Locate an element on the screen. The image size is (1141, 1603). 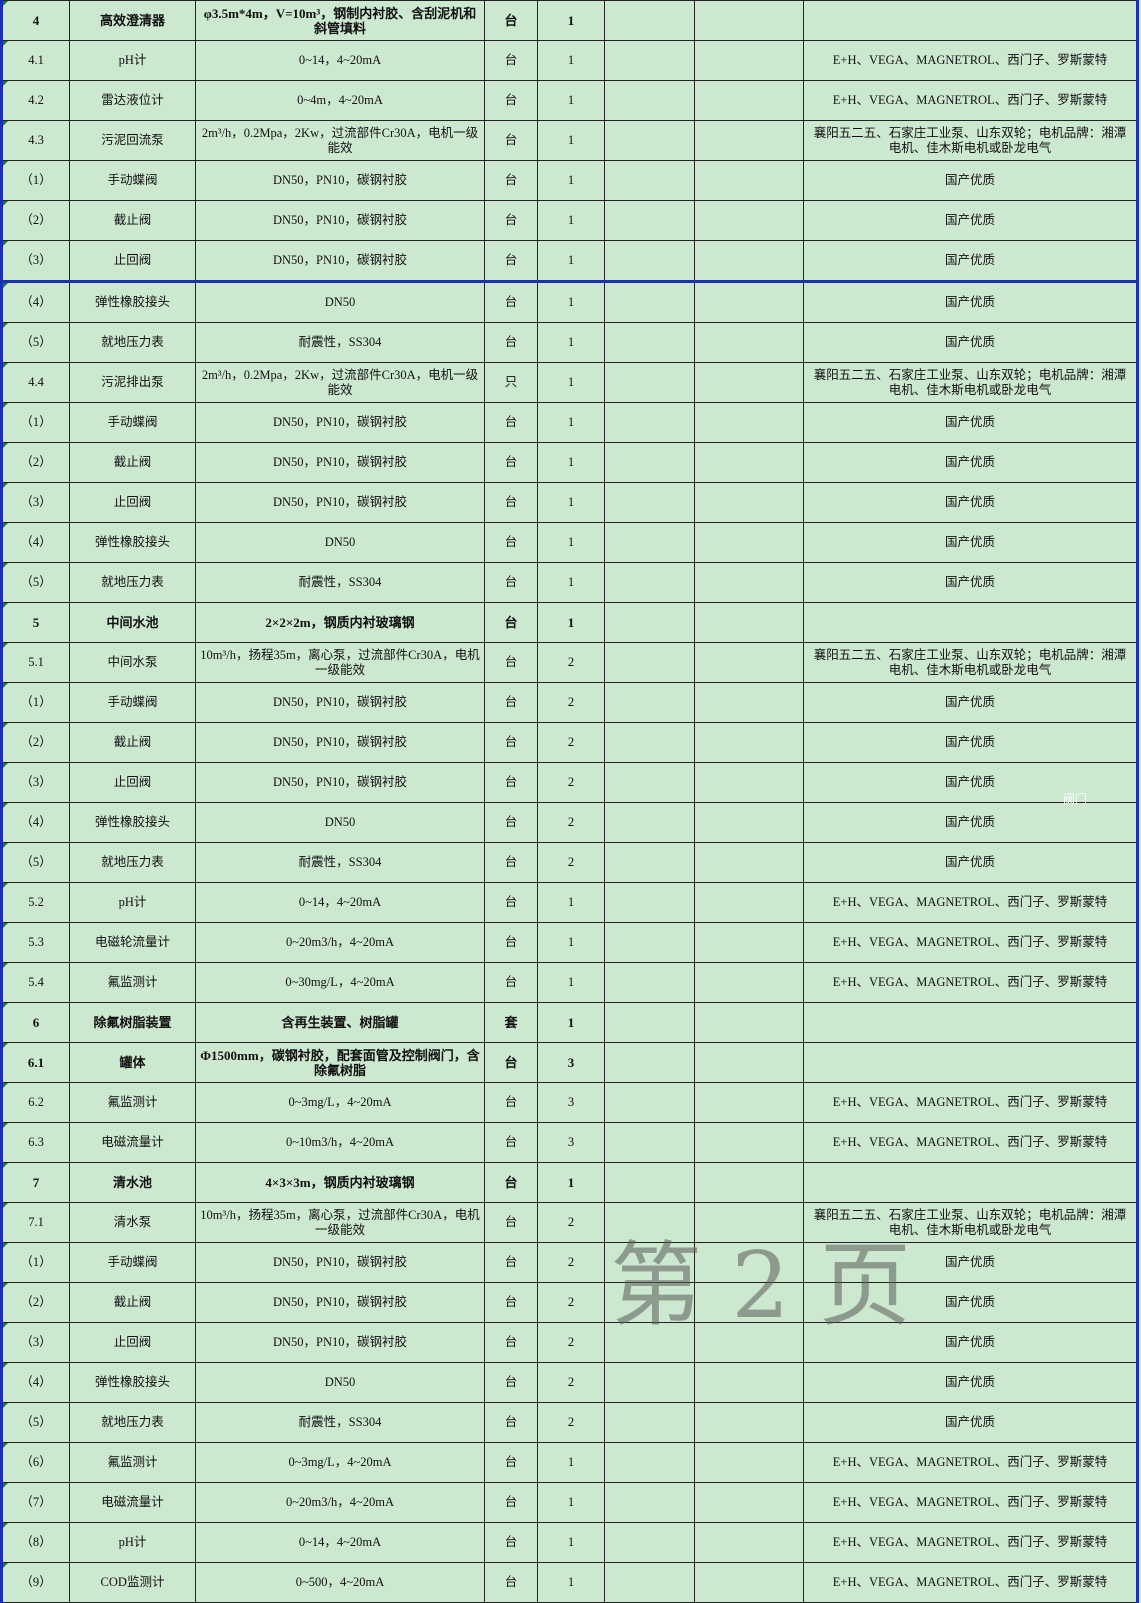
item-name-cell: 手动蝶阀 is located at coordinates (132, 422).